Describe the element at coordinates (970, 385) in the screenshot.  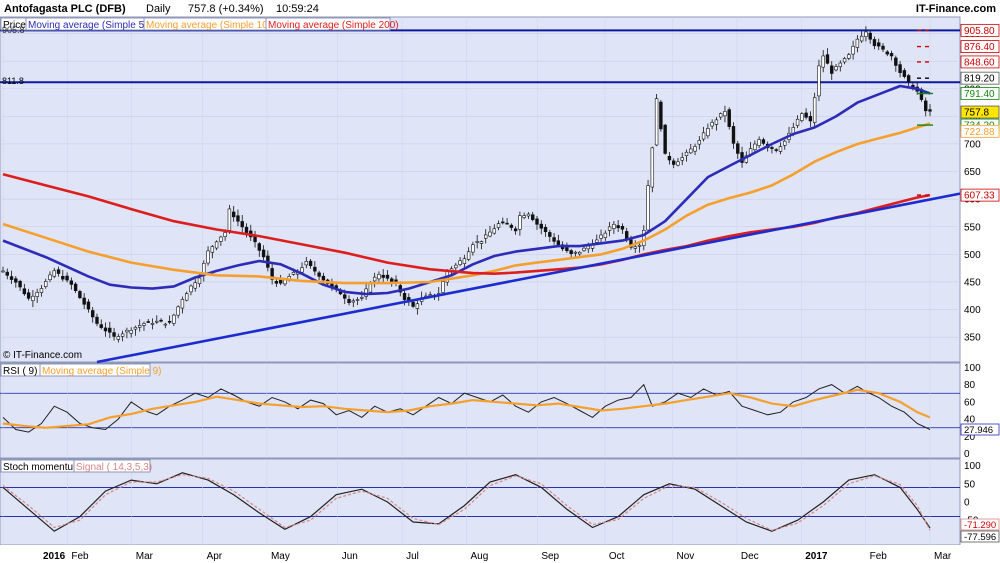
I see `rsi-tick-label: 80` at that location.